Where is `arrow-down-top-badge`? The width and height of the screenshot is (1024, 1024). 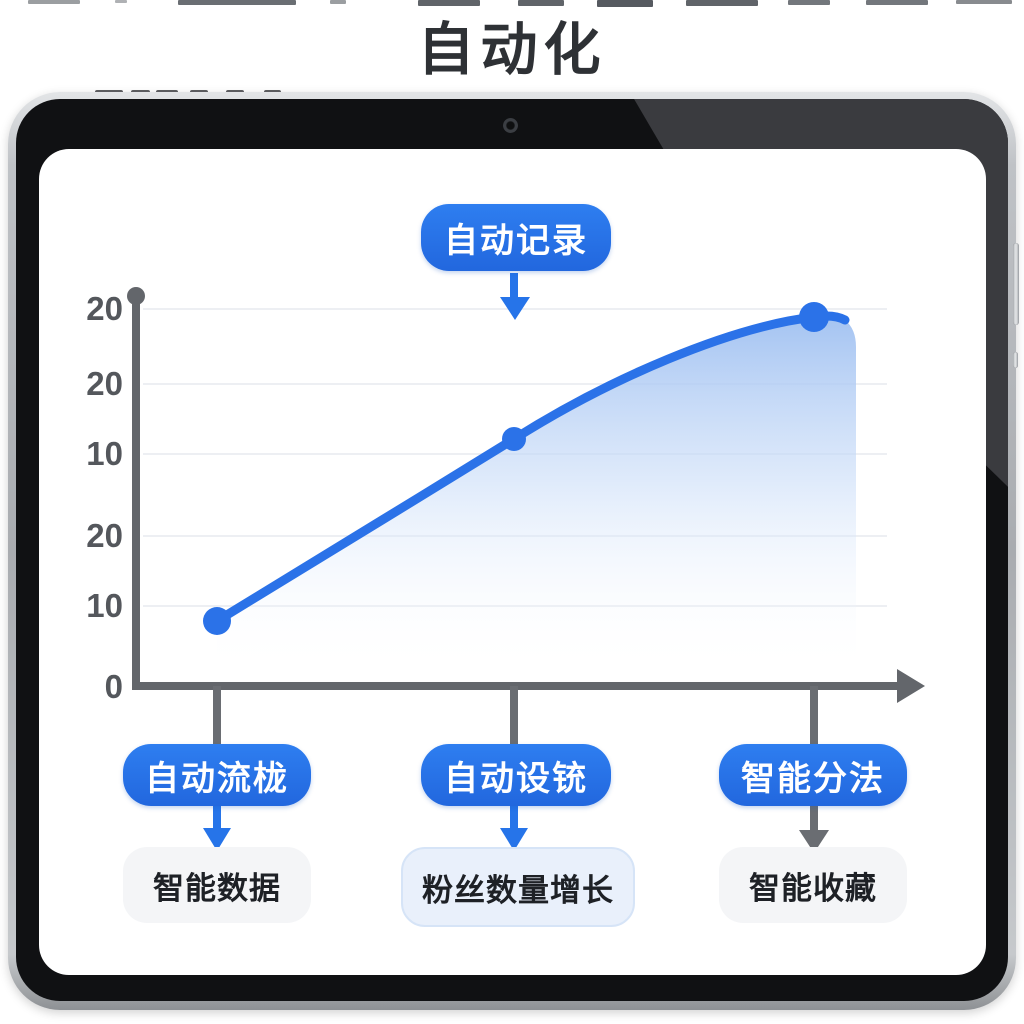 arrow-down-top-badge is located at coordinates (515, 296).